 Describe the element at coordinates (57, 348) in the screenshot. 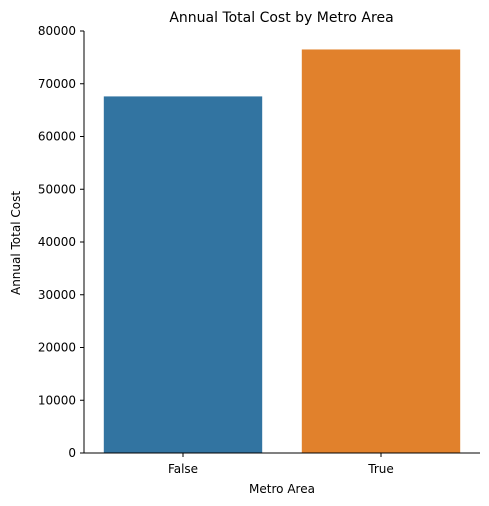

I see `y-tick-label: 20000` at that location.